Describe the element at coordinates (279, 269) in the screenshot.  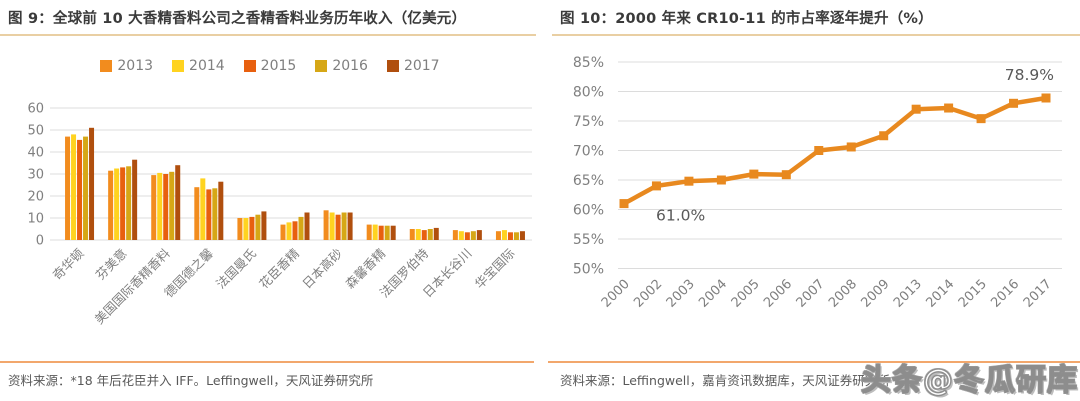
I see `x-category-label: 花臣香精` at that location.